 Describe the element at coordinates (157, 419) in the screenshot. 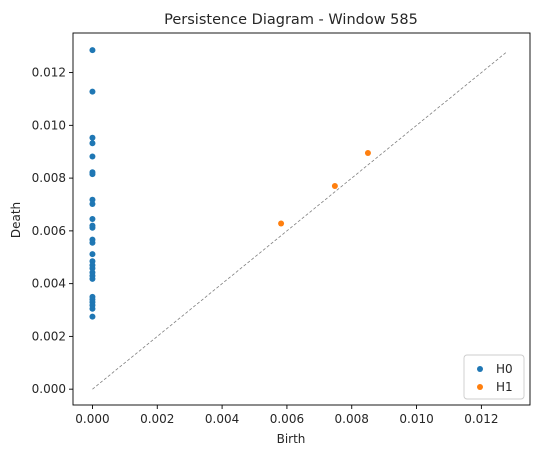

I see `x-tick-label: 0.002` at that location.